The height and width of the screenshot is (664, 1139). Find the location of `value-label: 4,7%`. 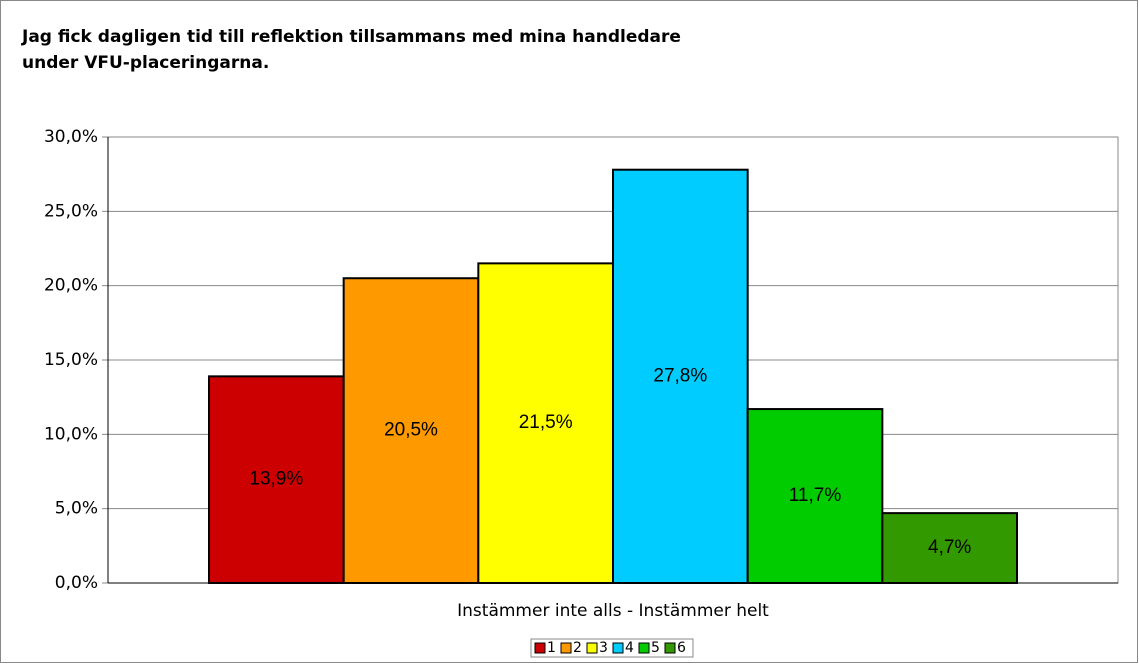

value-label: 4,7% is located at coordinates (949, 547).